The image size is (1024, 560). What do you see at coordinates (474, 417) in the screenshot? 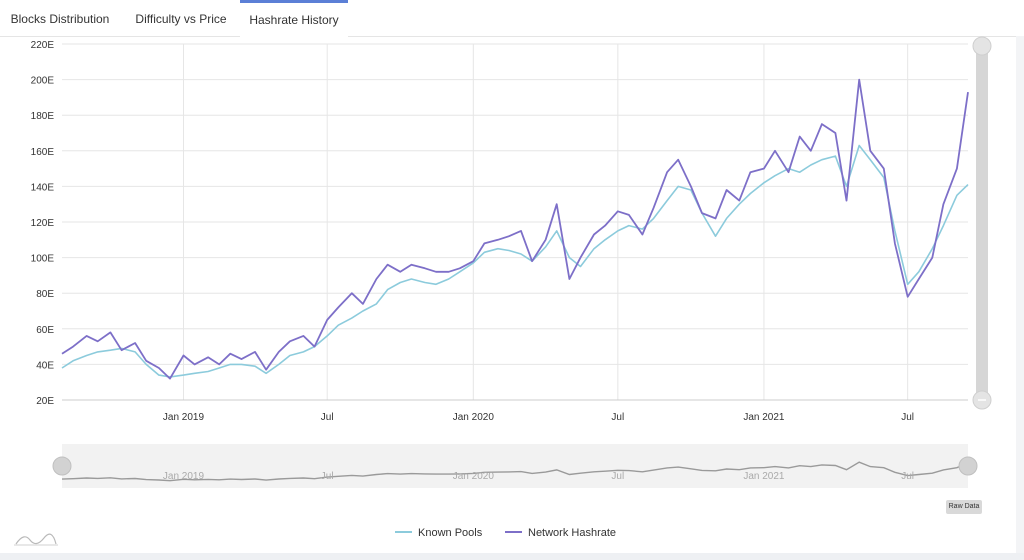
I see `x-tick-label: Jan 2020` at bounding box center [474, 417].